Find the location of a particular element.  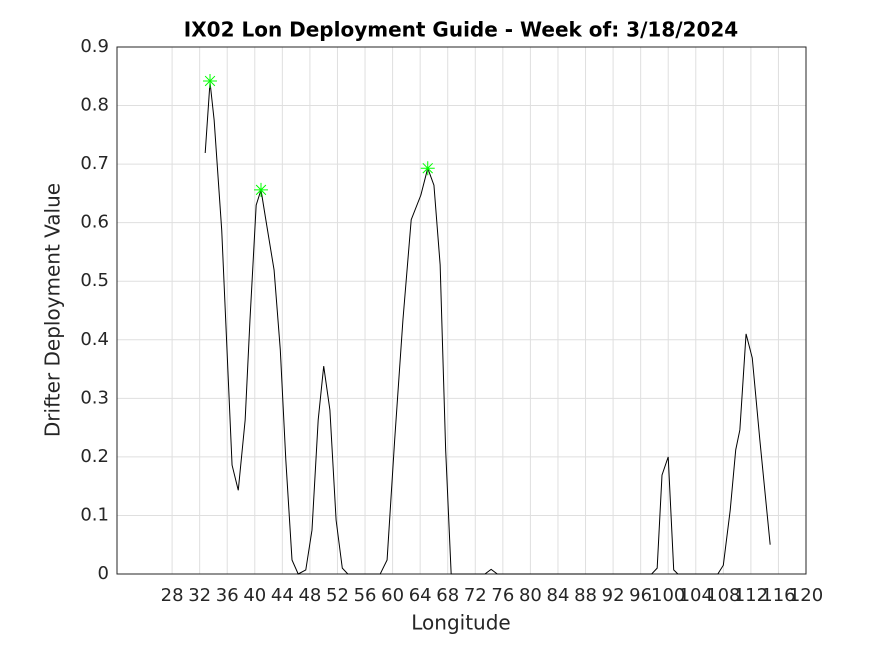

x-tick-label: 96 is located at coordinates (640, 595).